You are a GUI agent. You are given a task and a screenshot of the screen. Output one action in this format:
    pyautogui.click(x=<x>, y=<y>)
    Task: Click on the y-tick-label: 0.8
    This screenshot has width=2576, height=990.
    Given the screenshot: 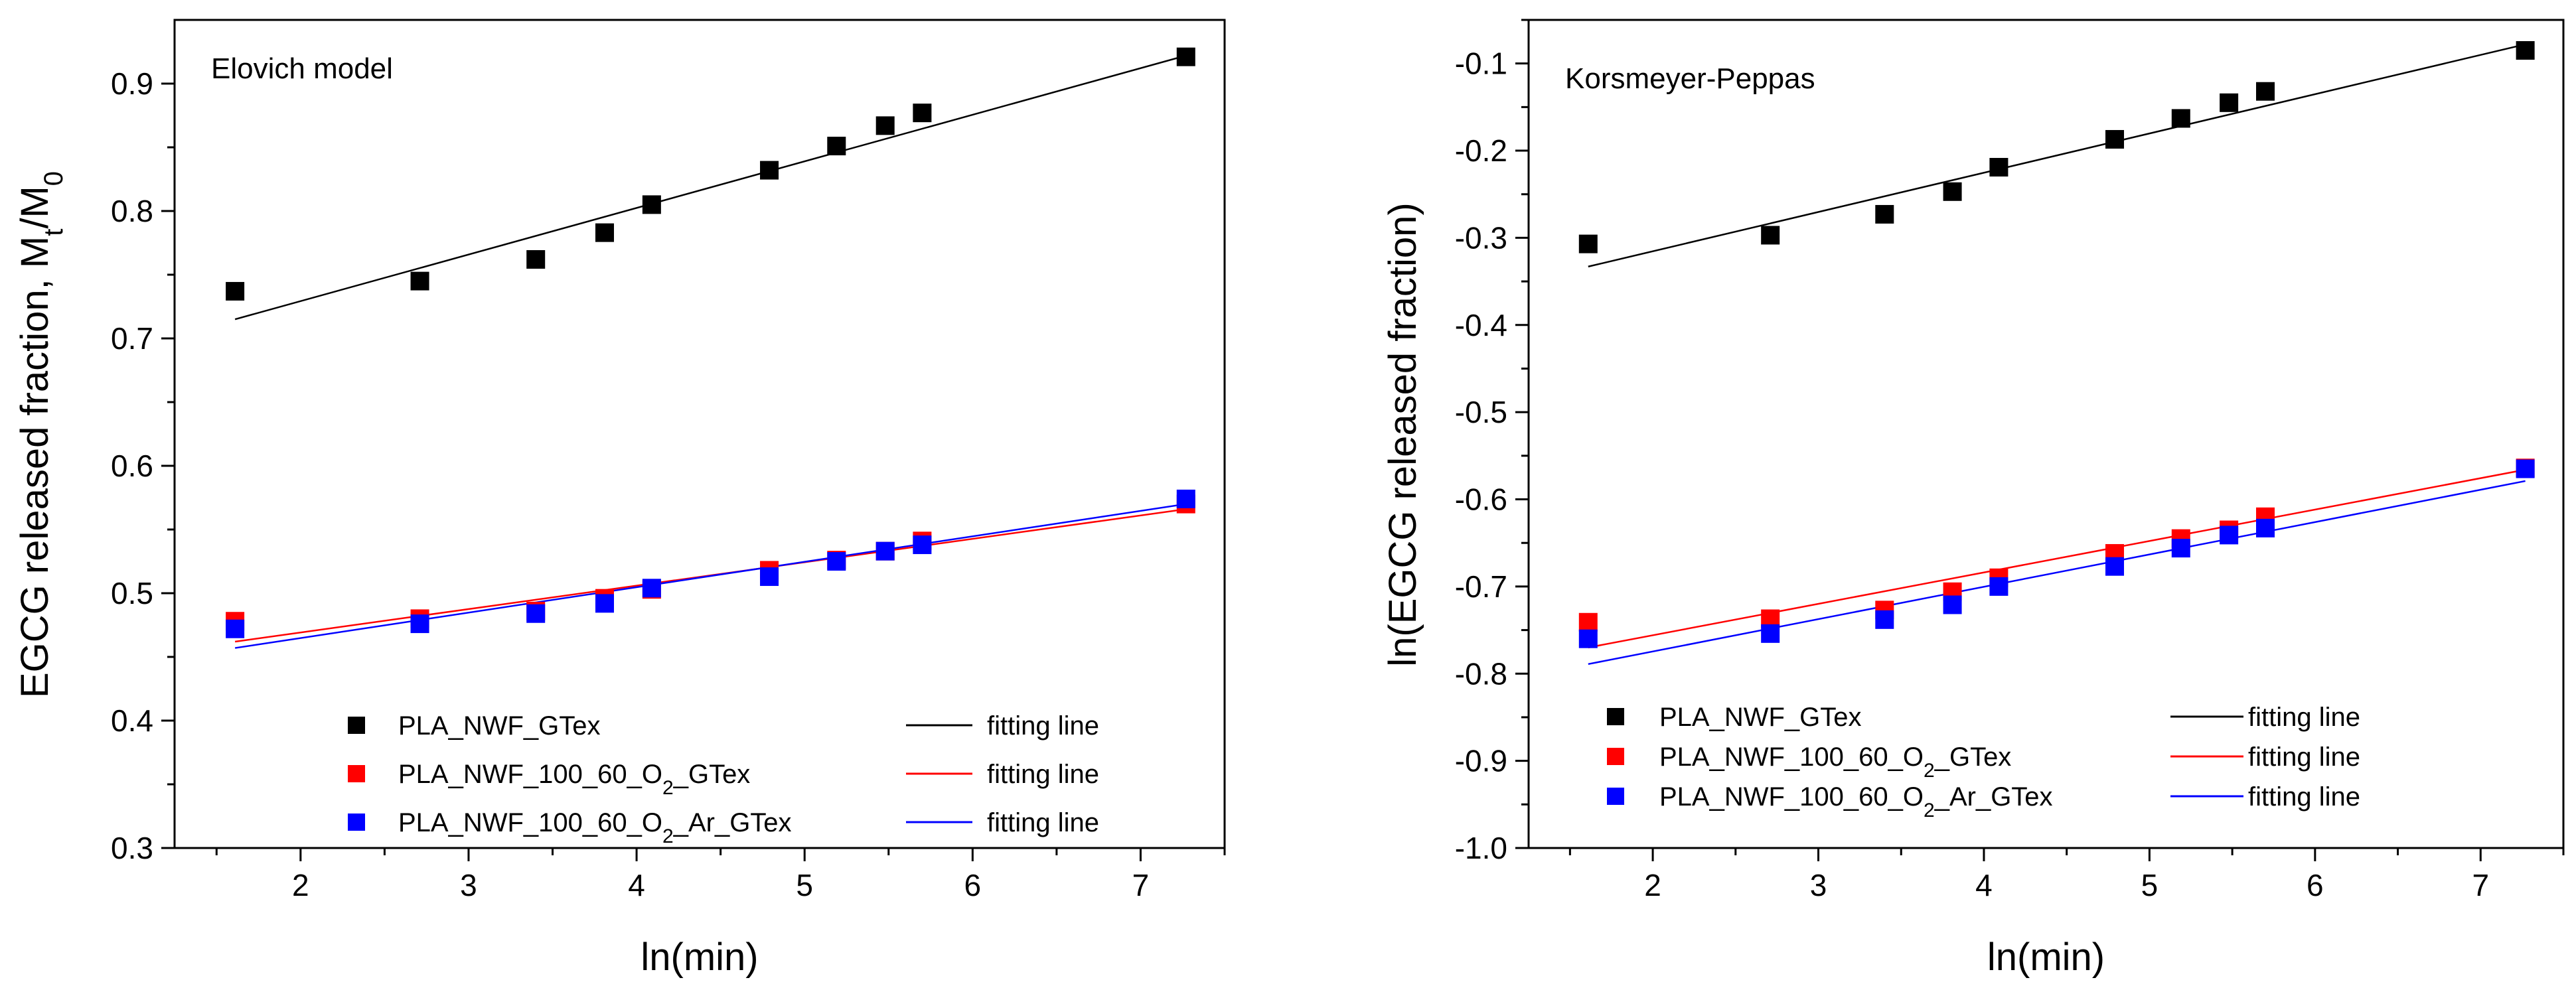 What is the action you would take?
    pyautogui.click(x=132, y=211)
    